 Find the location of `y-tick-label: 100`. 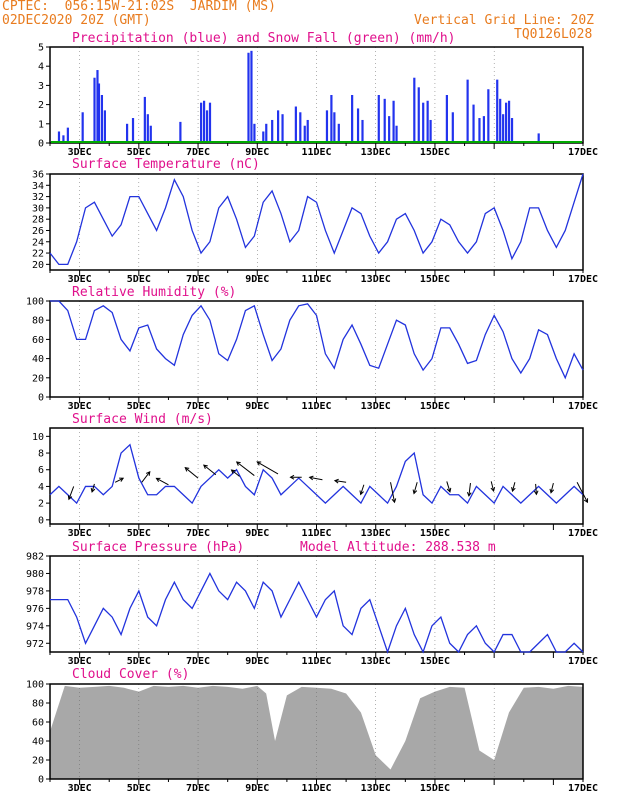

y-tick-label: 100 is located at coordinates (35, 302).